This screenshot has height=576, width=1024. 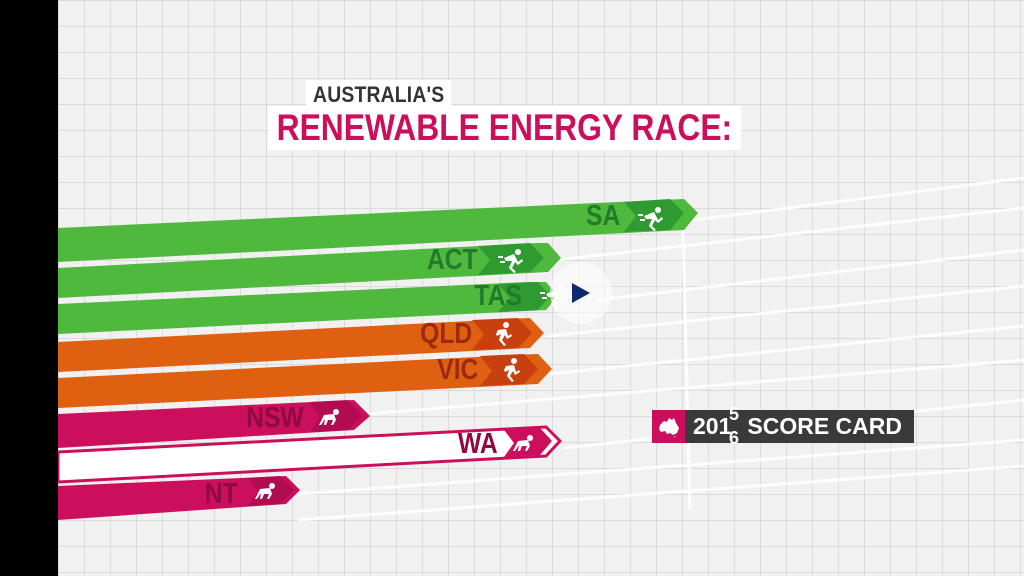 What do you see at coordinates (445, 334) in the screenshot?
I see `label-qld: QLD` at bounding box center [445, 334].